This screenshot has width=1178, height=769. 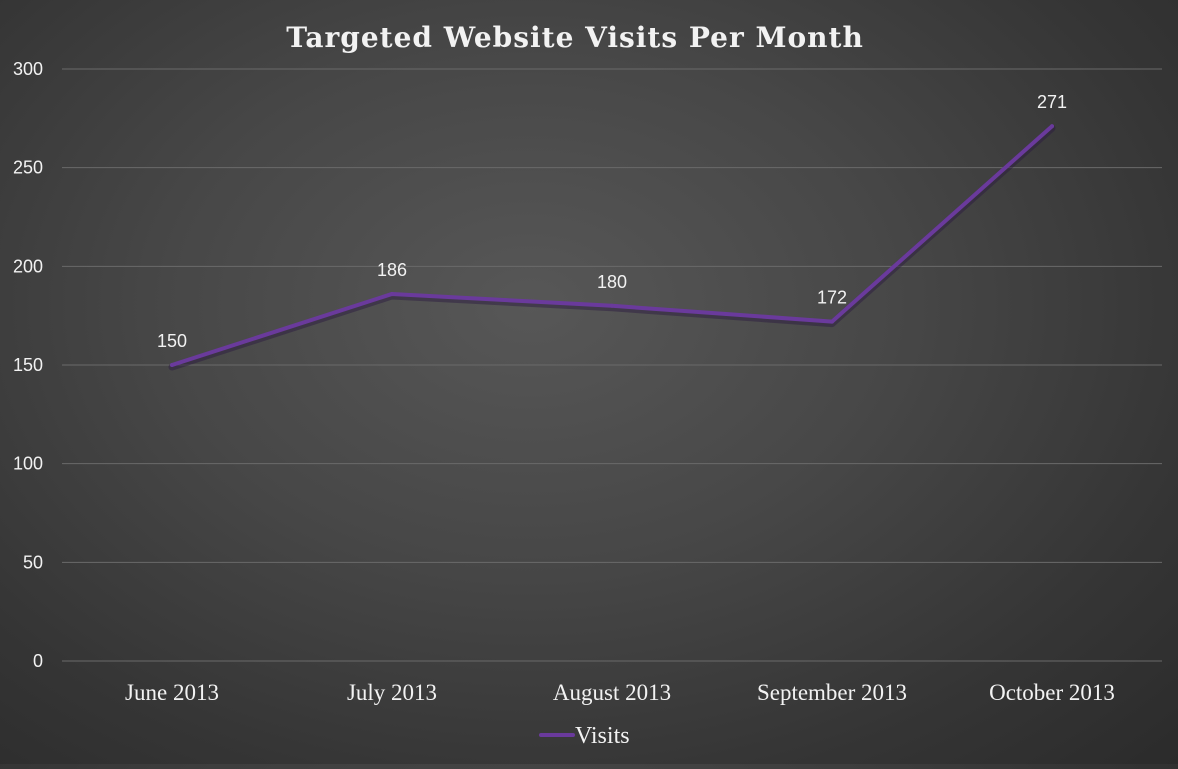 What do you see at coordinates (1052, 102) in the screenshot?
I see `data-label: 271` at bounding box center [1052, 102].